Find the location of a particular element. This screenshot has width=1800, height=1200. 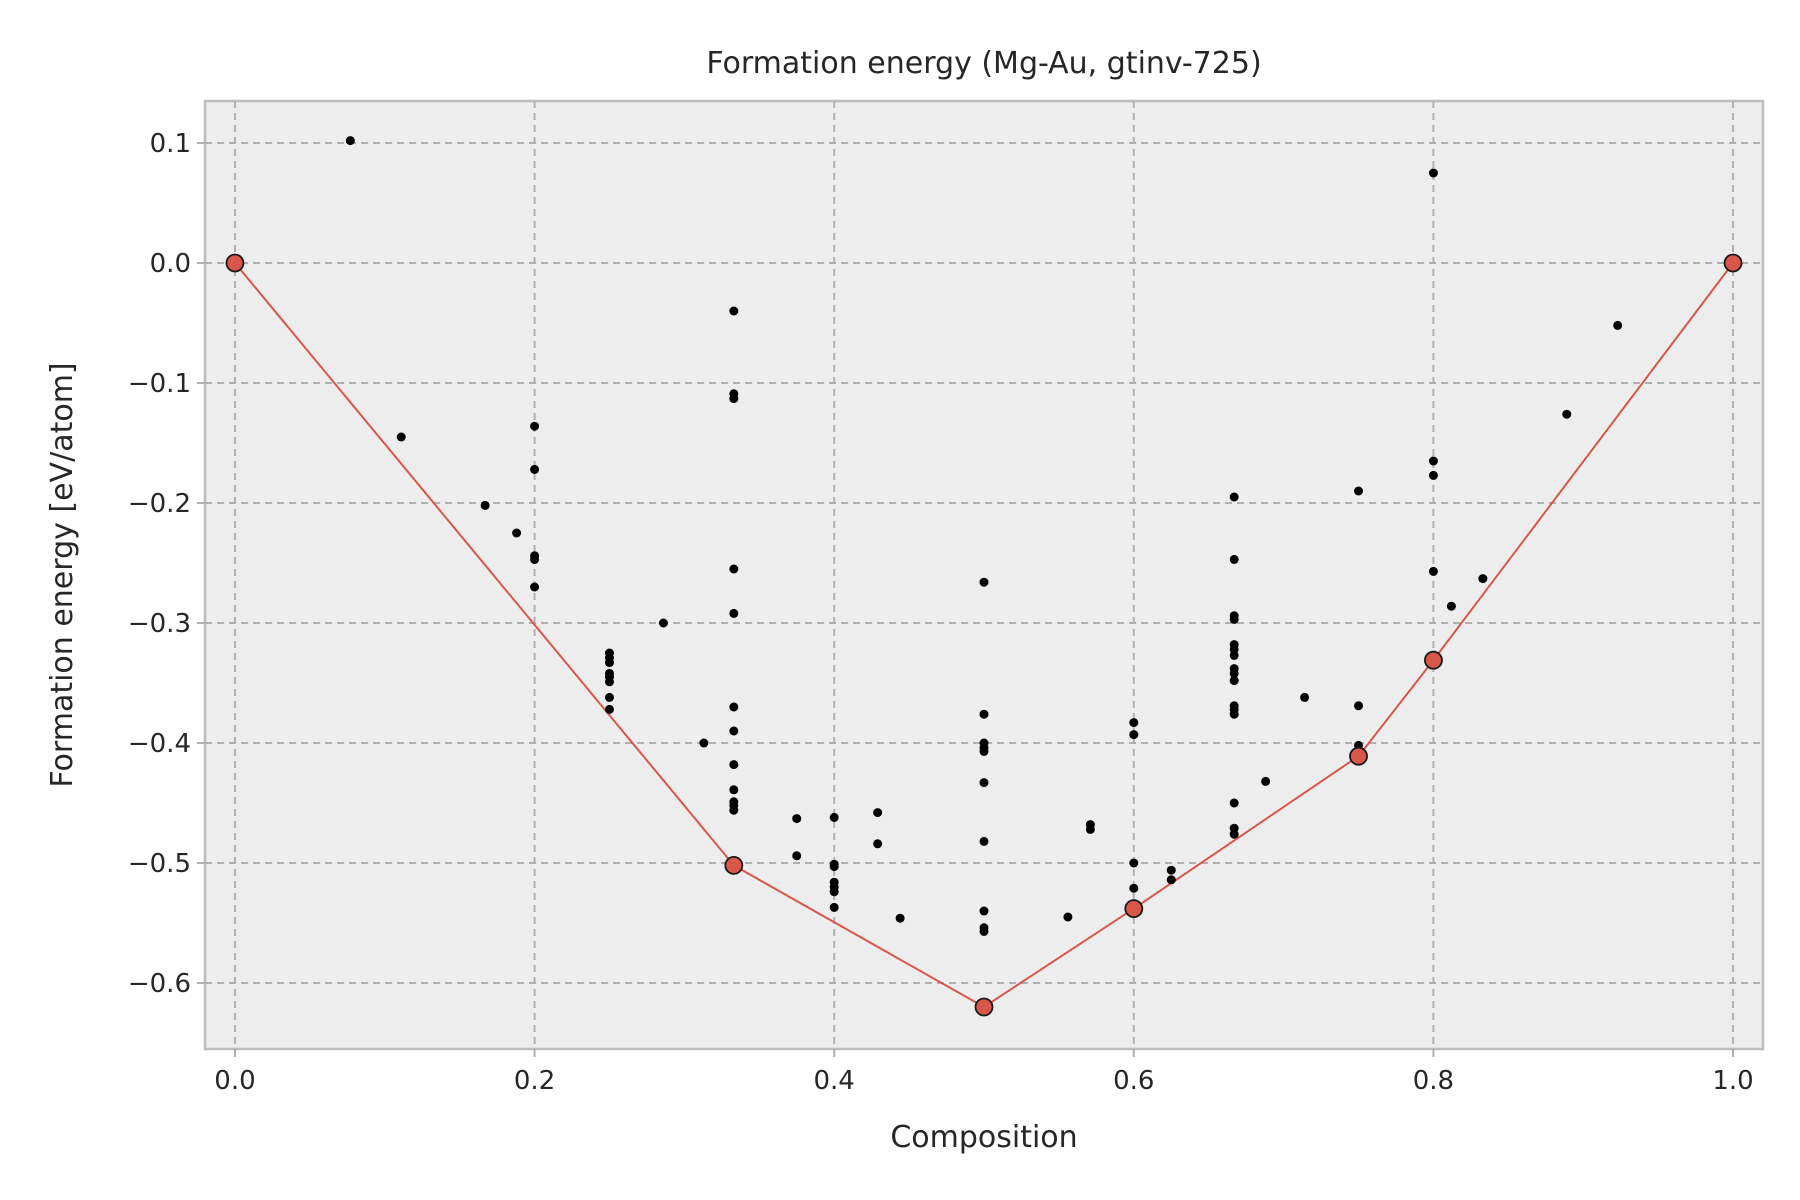

y-tick-label: 0.0 is located at coordinates (170, 264).